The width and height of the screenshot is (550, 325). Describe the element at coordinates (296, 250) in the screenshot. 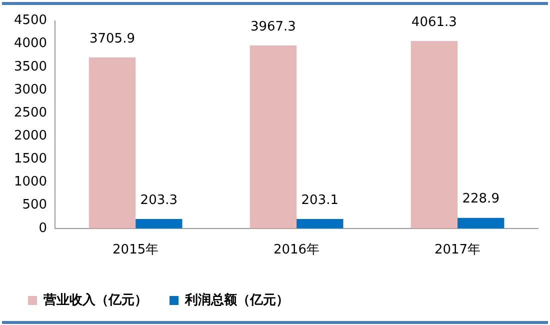

I see `x-tick-label: 2016年` at that location.